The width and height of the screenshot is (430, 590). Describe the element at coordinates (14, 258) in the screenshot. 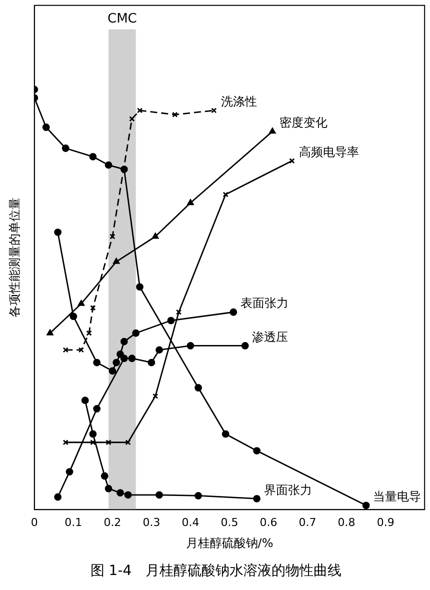

I see `y-axis-title: 各项性能测量的单位量` at that location.